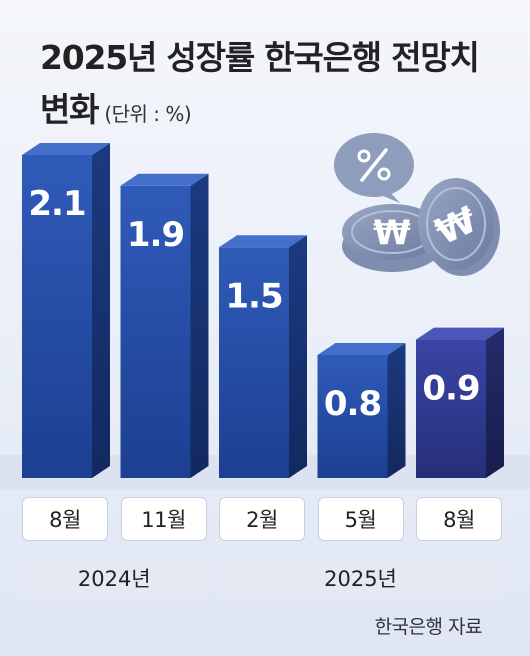  Describe the element at coordinates (148, 114) in the screenshot. I see `unit-label: (단위 : %)` at that location.